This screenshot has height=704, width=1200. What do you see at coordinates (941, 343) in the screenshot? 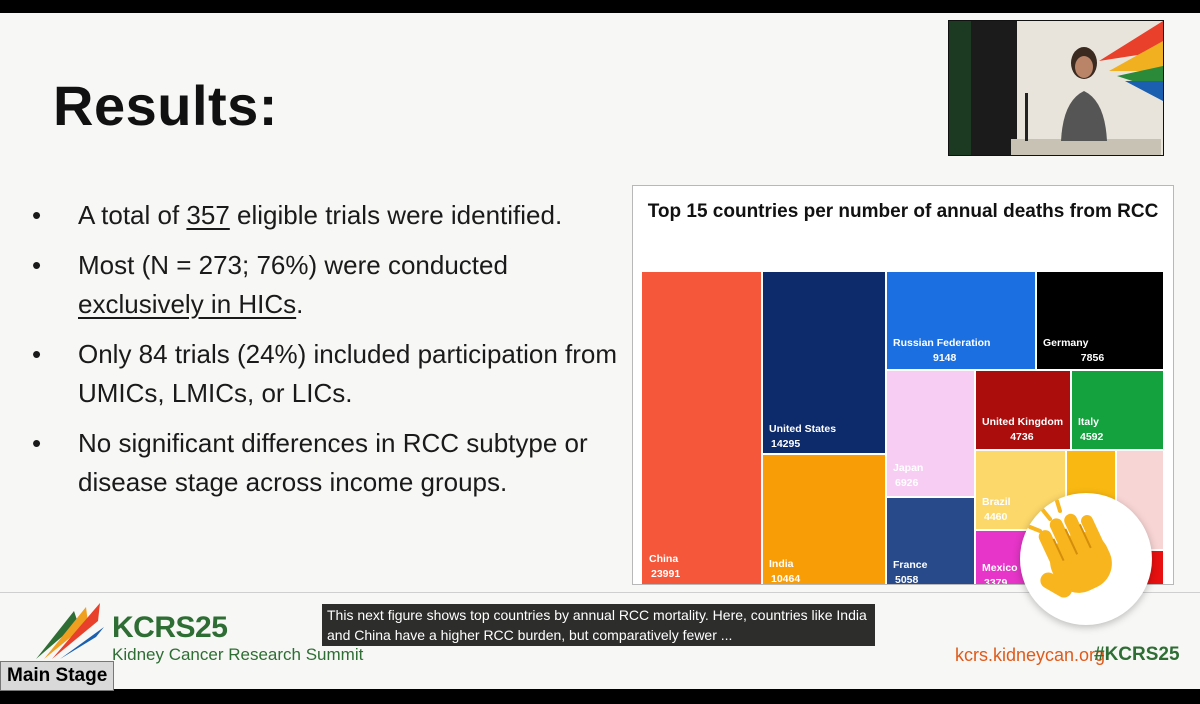
I see `treemap-label: Russian Federation` at bounding box center [941, 343].